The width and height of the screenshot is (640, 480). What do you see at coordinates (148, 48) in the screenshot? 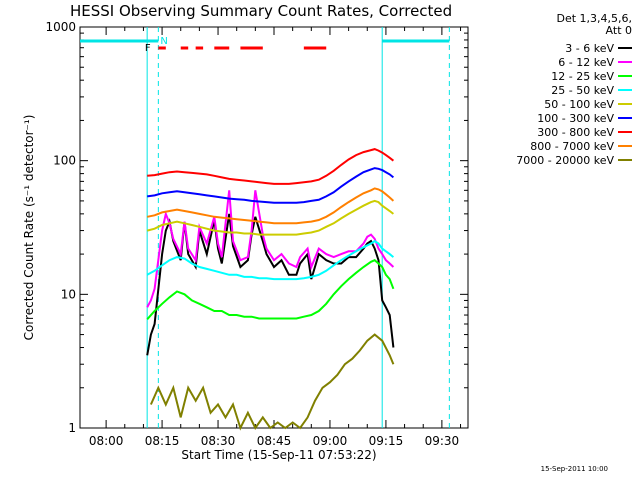
I see `flare-flag-label: F` at bounding box center [148, 48].